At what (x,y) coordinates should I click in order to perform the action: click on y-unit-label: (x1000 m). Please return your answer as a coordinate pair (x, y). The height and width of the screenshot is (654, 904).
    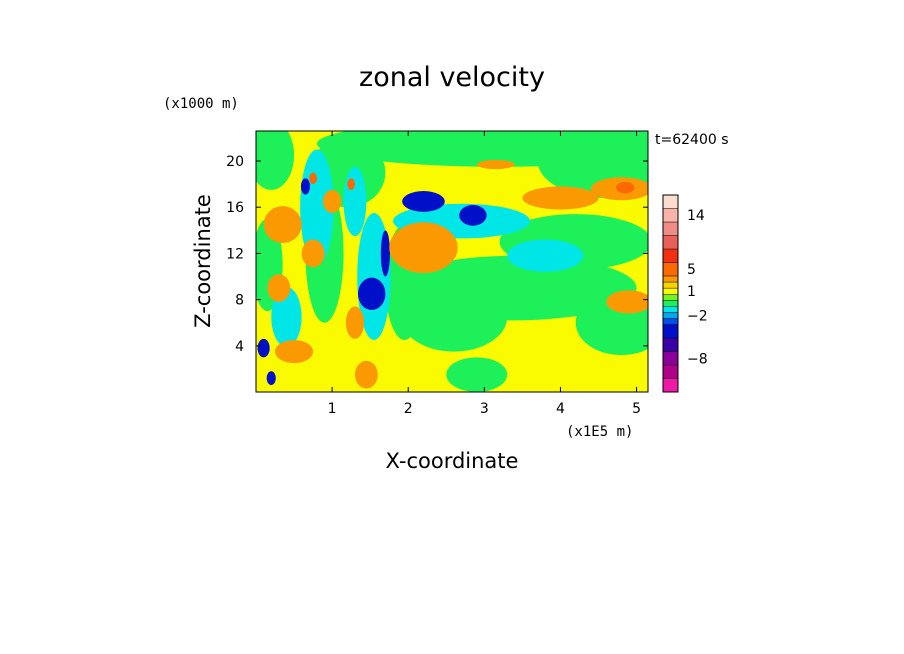
    Looking at the image, I should click on (201, 104).